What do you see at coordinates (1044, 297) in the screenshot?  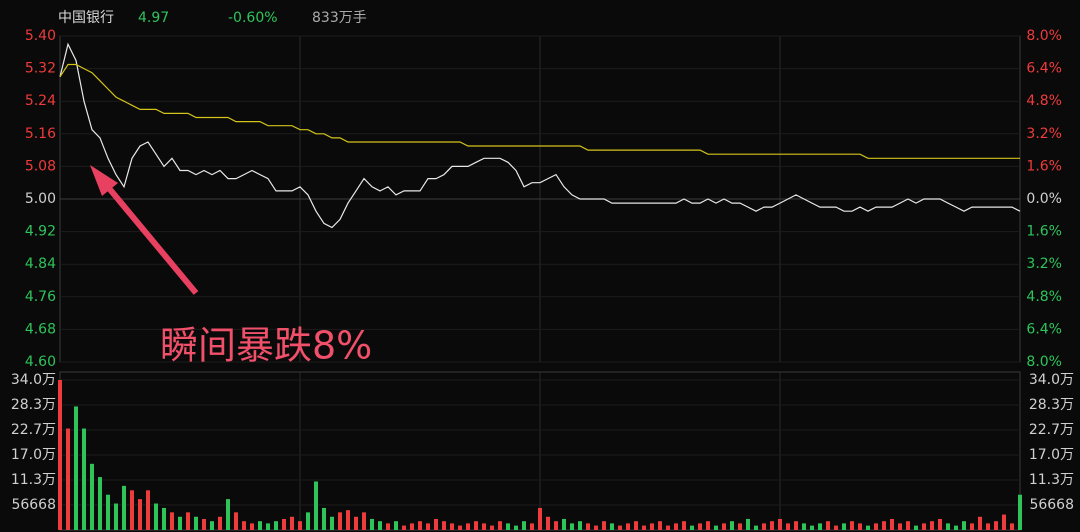 I see `y2-tick-label: 4.8%` at bounding box center [1044, 297].